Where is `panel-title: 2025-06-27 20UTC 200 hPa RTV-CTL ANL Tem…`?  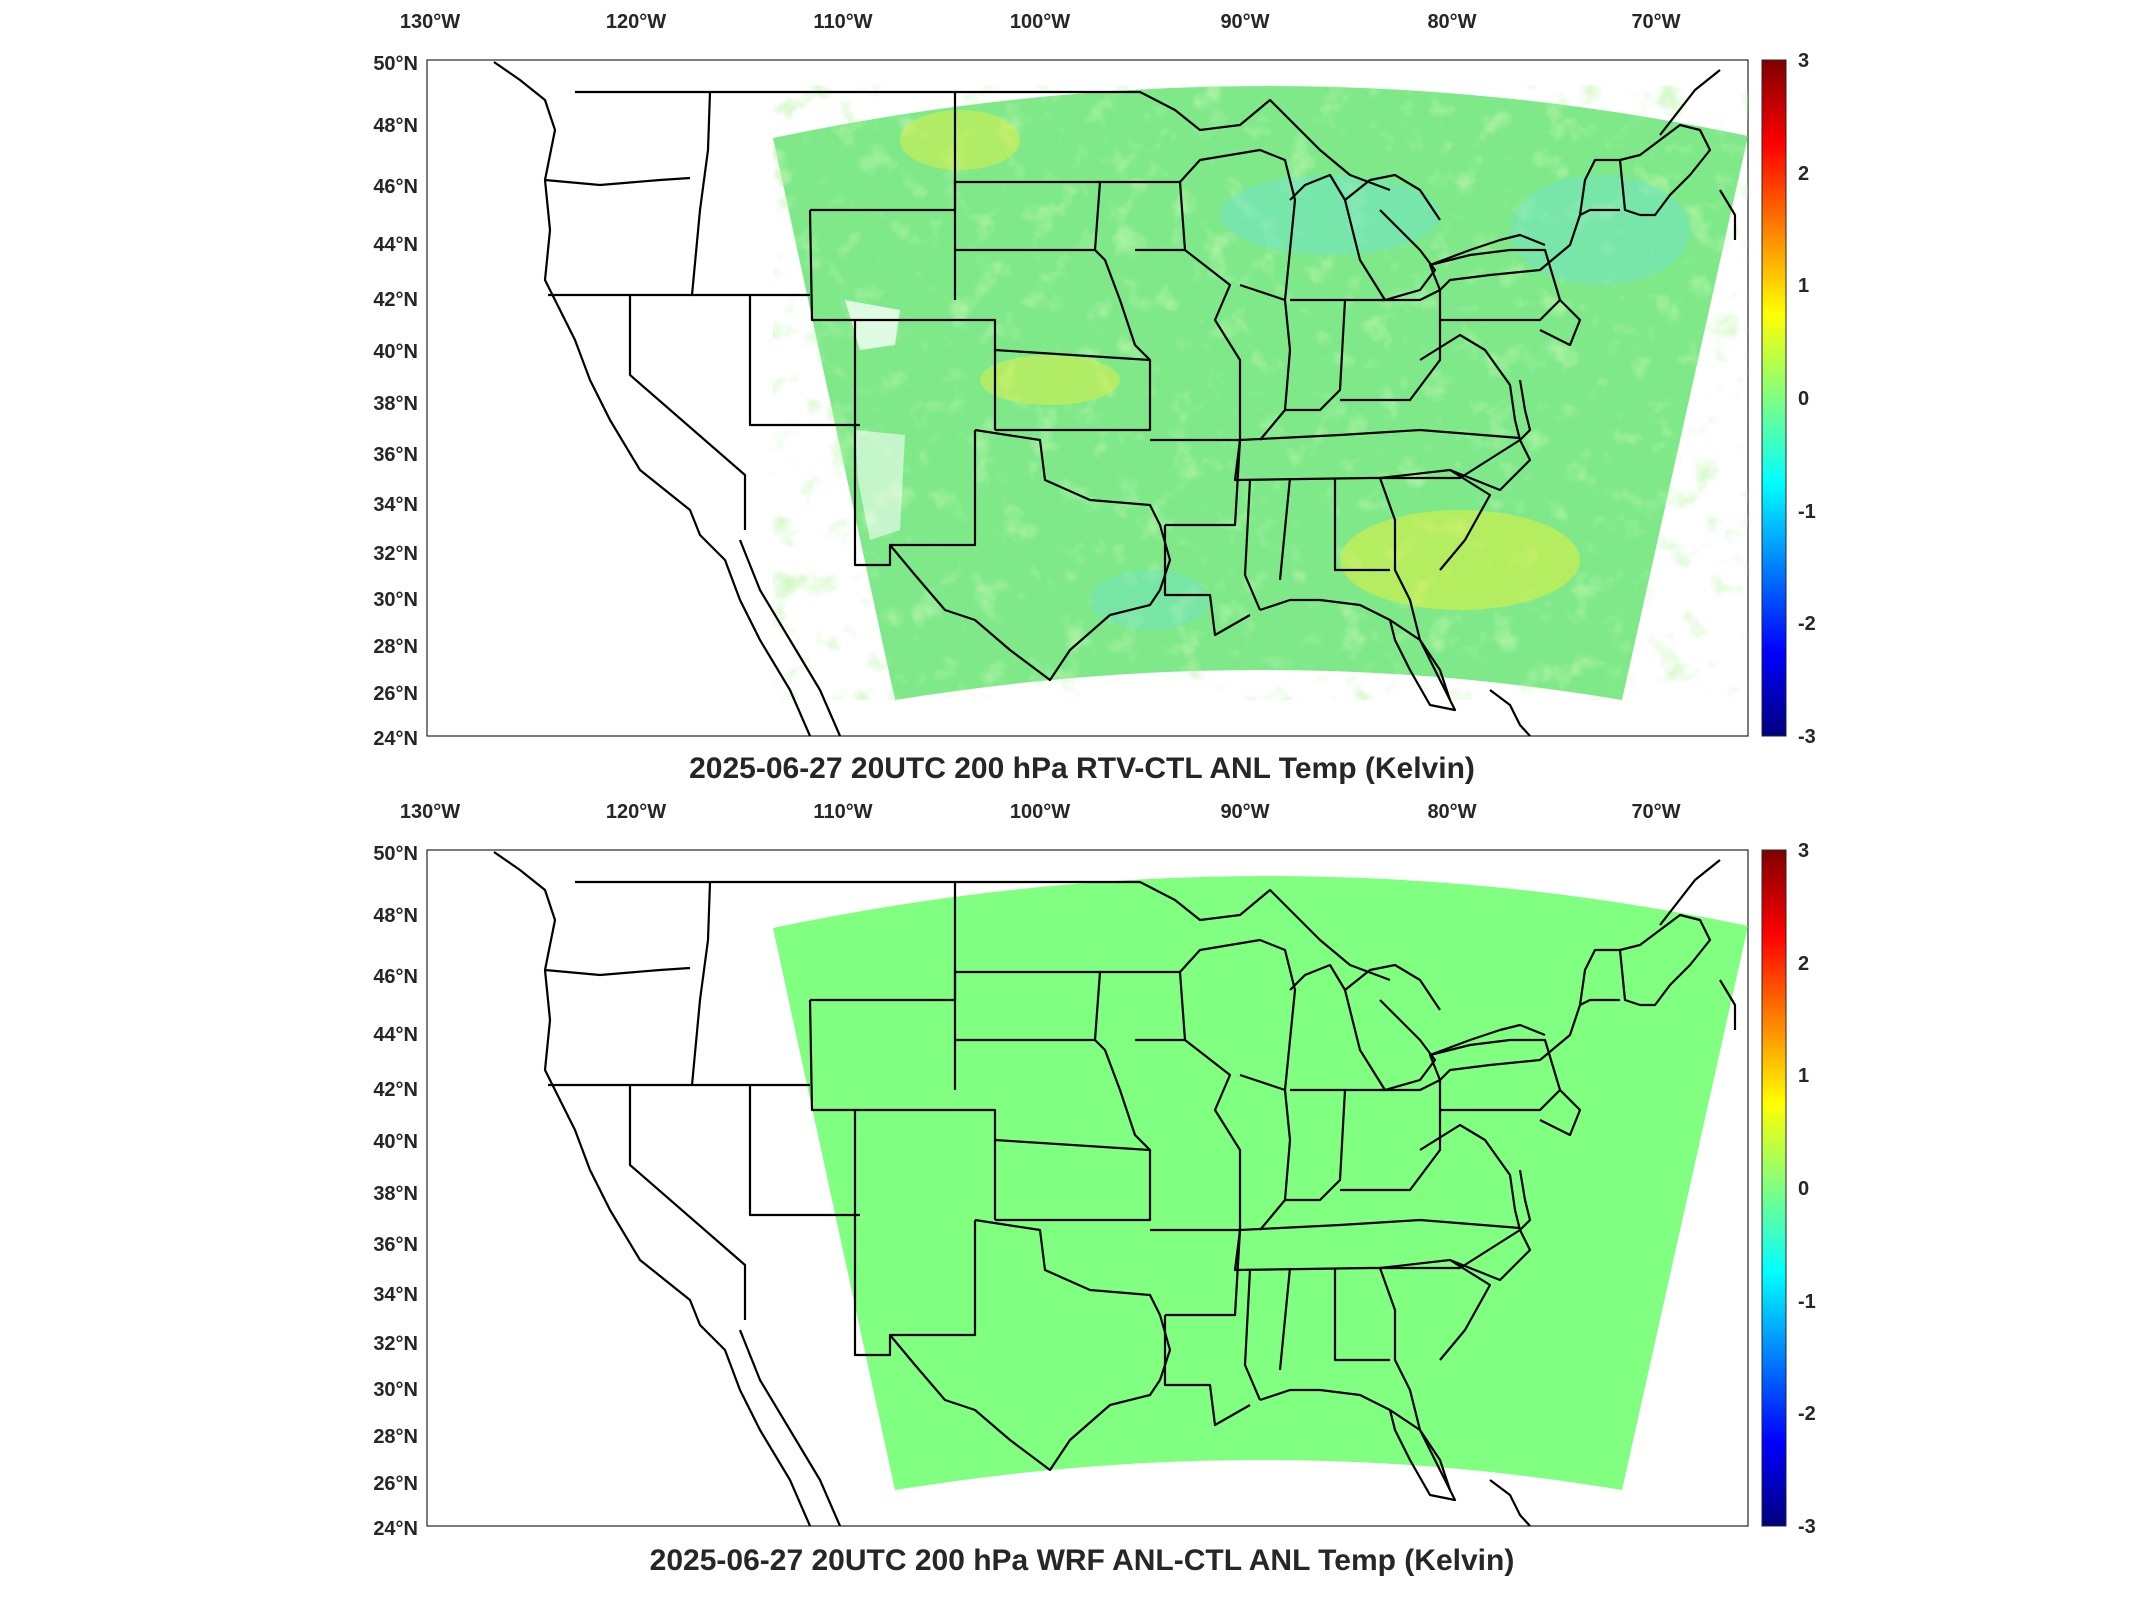 panel-title: 2025-06-27 20UTC 200 hPa RTV-CTL ANL Tem… is located at coordinates (1082, 768).